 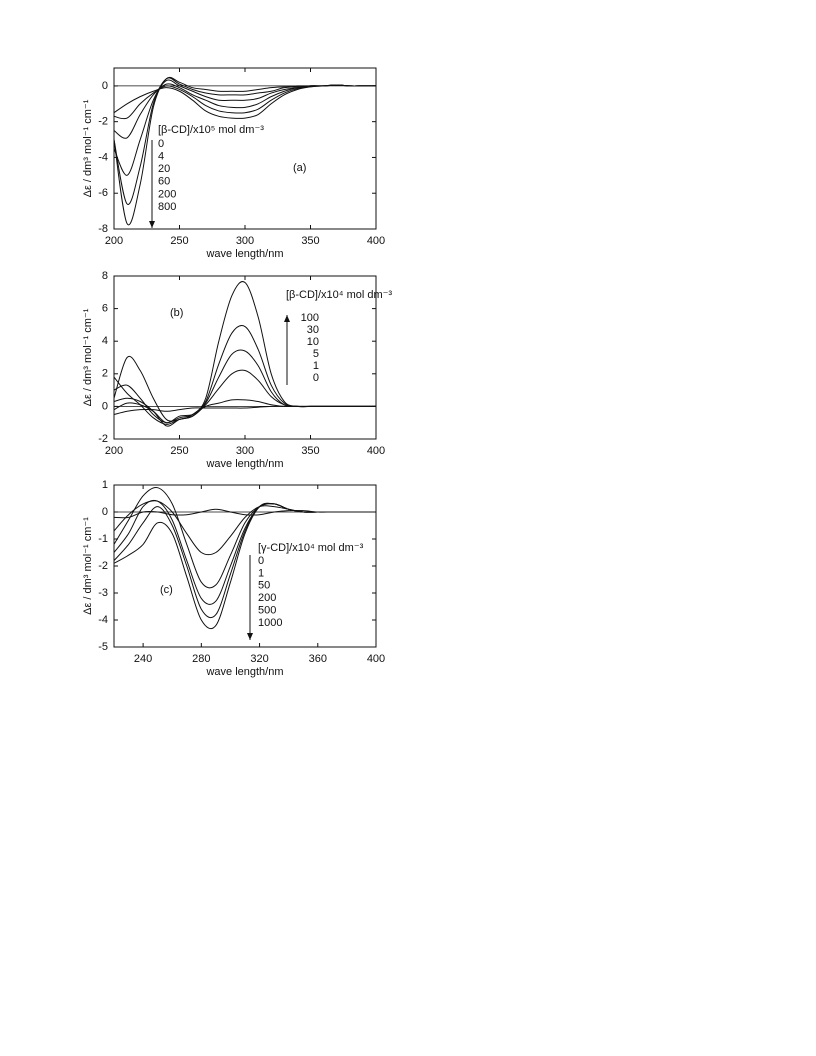 I want to click on y-tick-label: 4, so click(x=105, y=341).